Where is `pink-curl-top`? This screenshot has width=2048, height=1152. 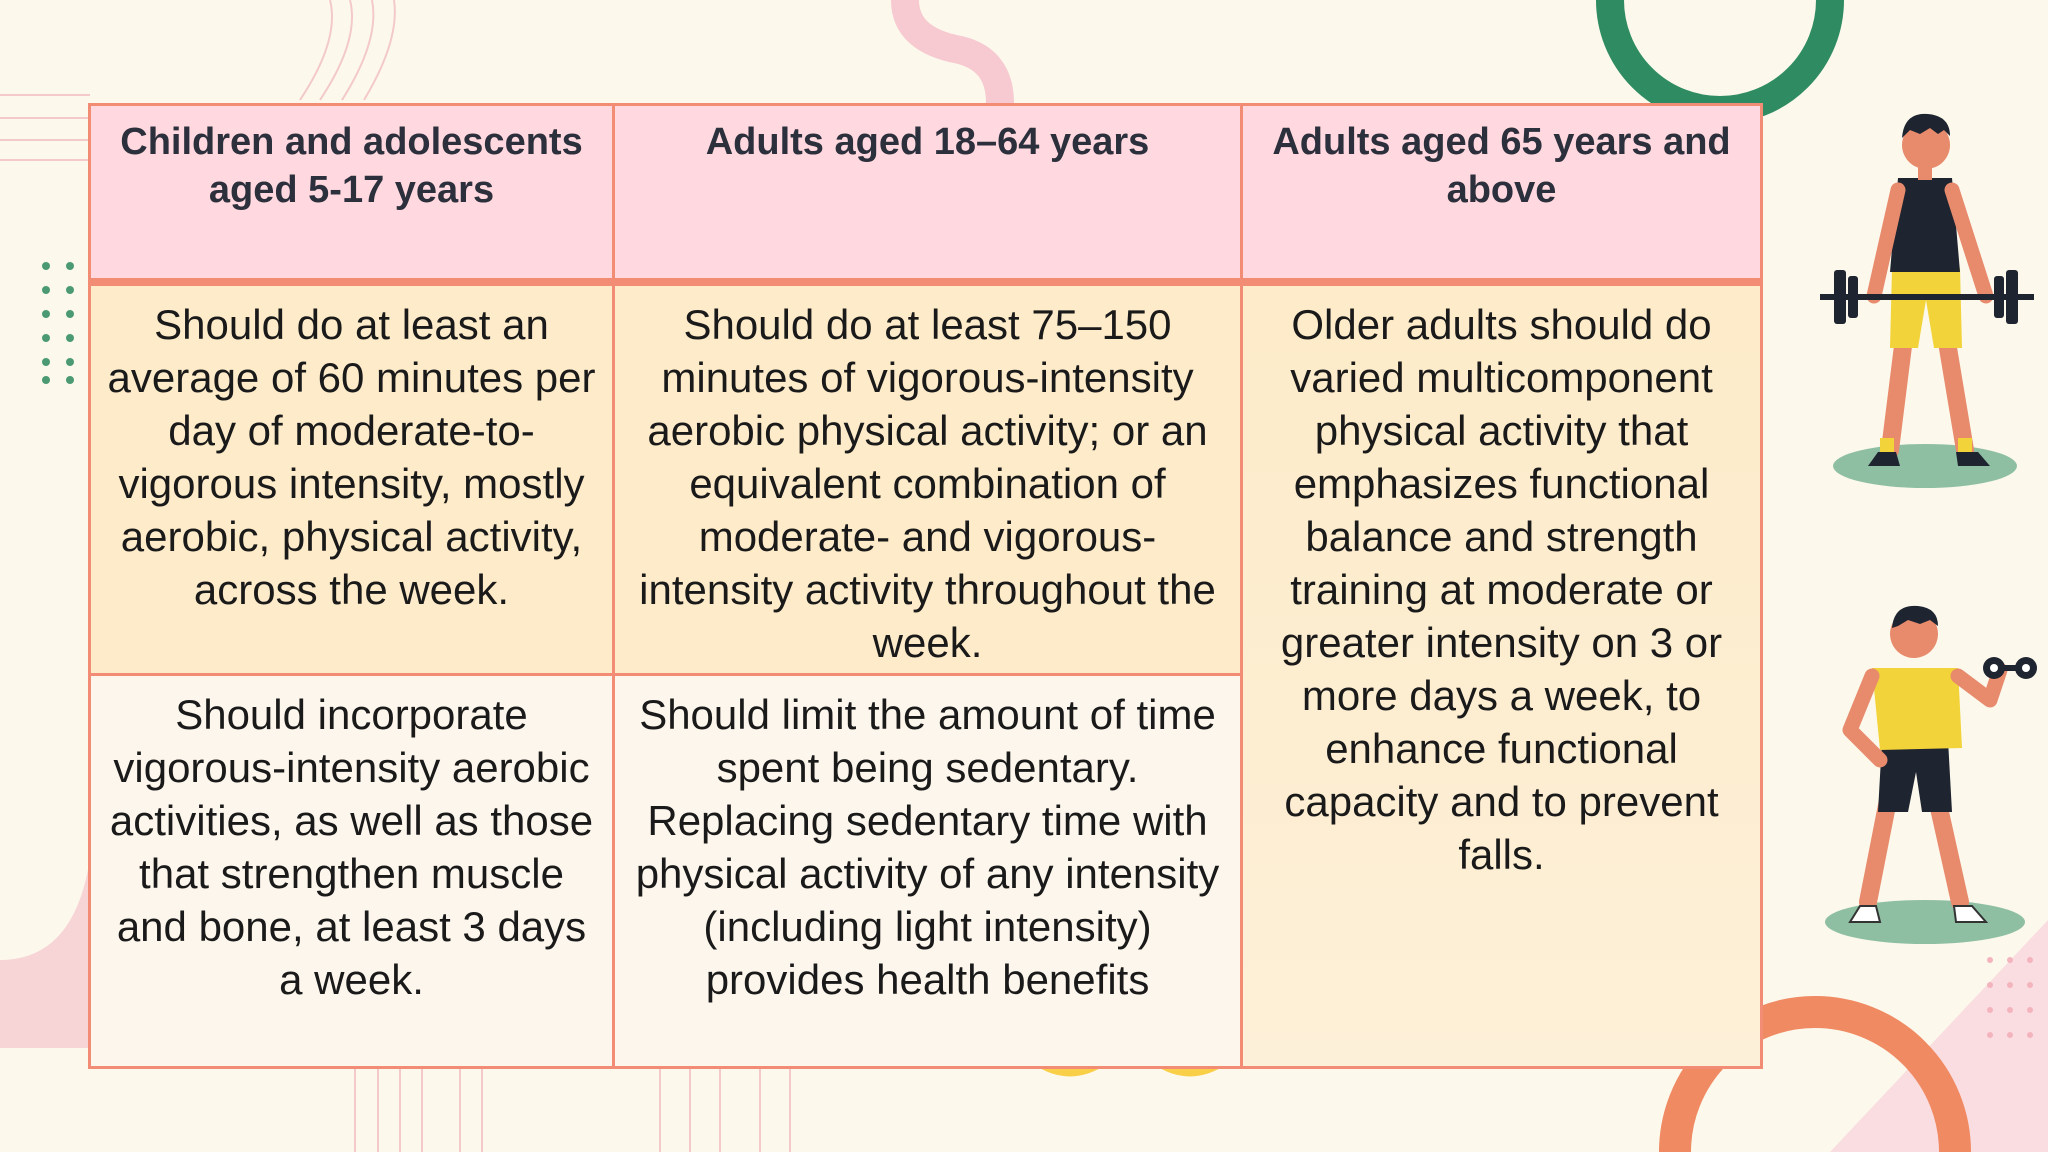 pink-curl-top is located at coordinates (952, 58).